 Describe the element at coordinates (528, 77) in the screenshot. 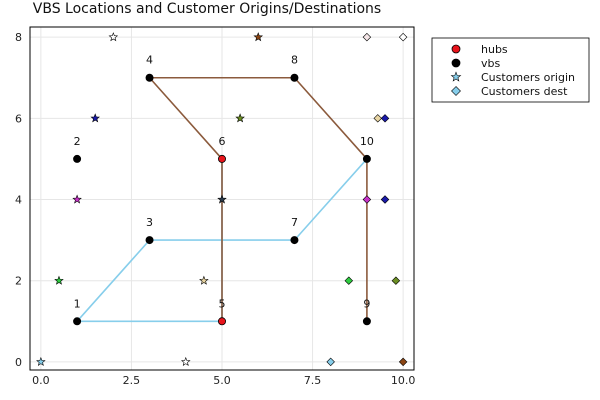

I see `legend-label: Customers origin` at that location.